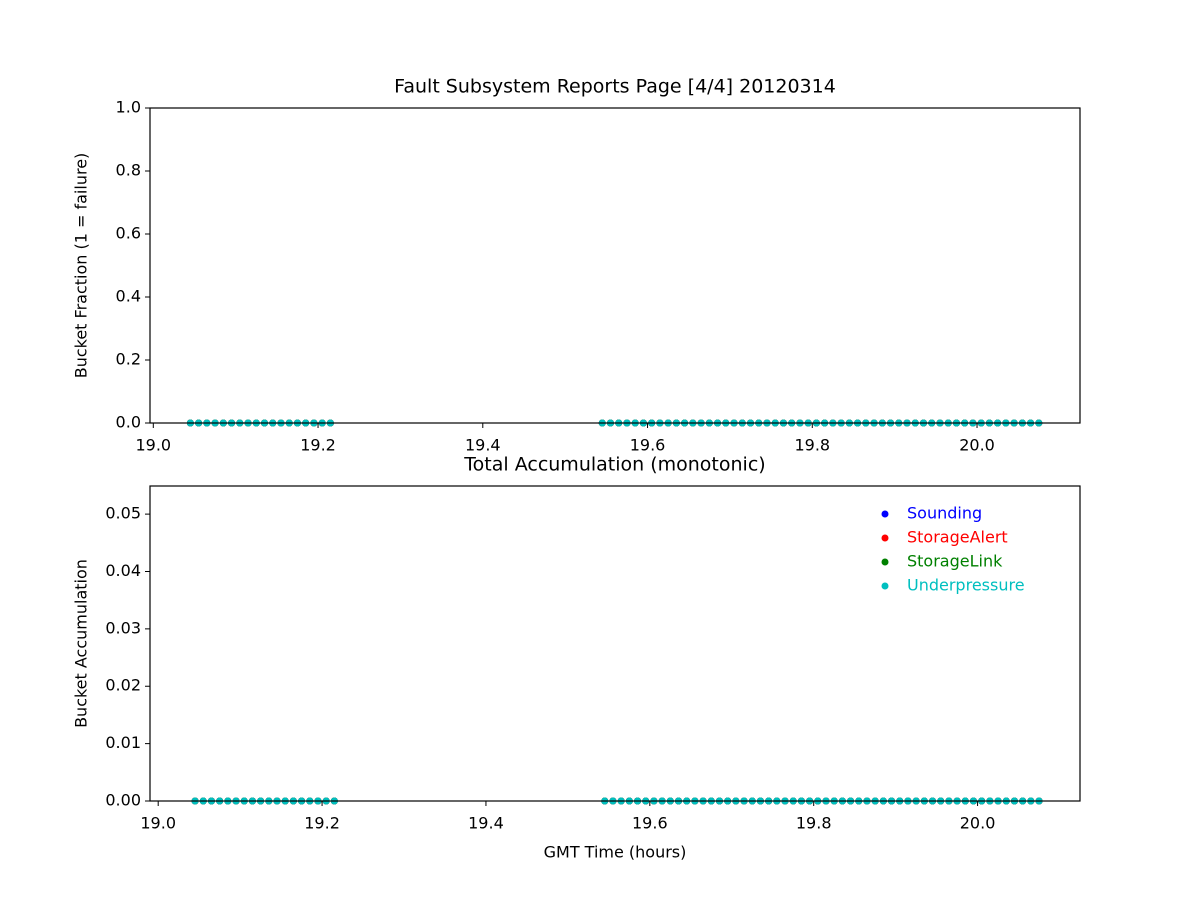  What do you see at coordinates (128, 170) in the screenshot?
I see `y-tick-label: 0.8` at bounding box center [128, 170].